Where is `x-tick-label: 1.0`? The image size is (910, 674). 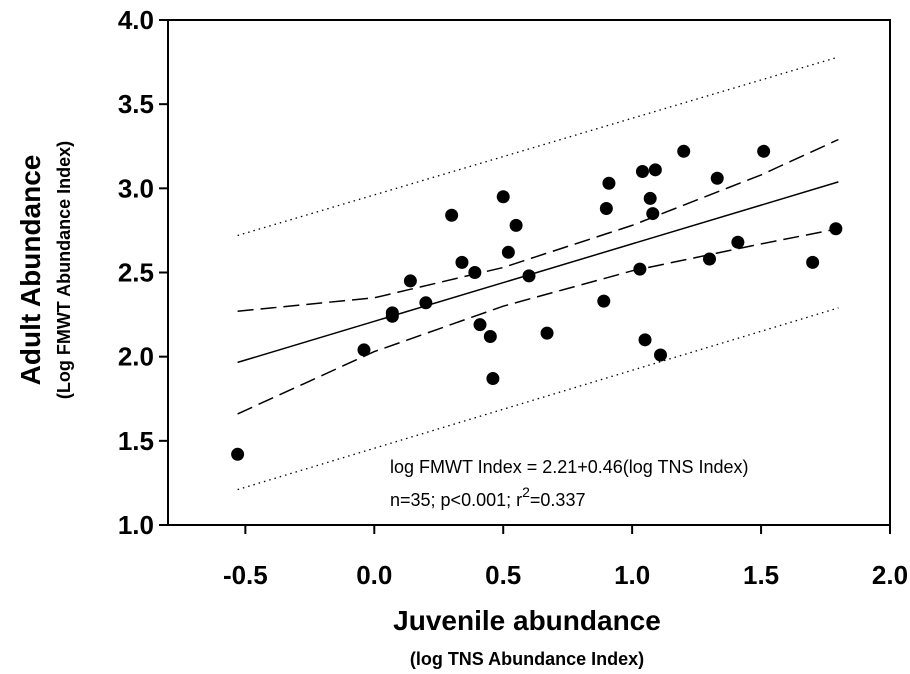 x-tick-label: 1.0 is located at coordinates (632, 575).